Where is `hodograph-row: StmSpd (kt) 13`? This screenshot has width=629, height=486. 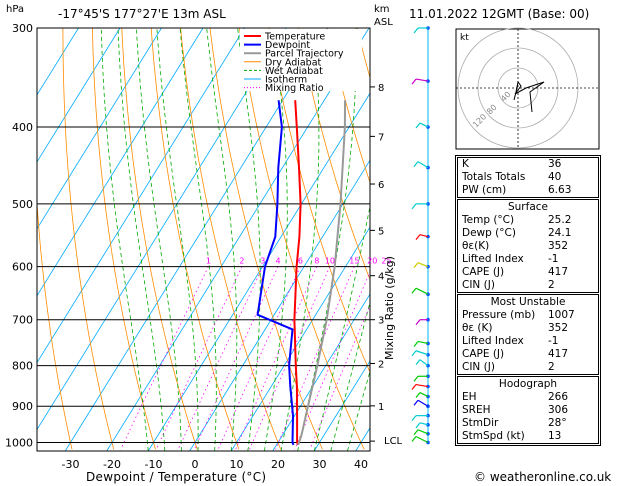
hodograph-row: StmSpd (kt) 13 is located at coordinates (512, 436).